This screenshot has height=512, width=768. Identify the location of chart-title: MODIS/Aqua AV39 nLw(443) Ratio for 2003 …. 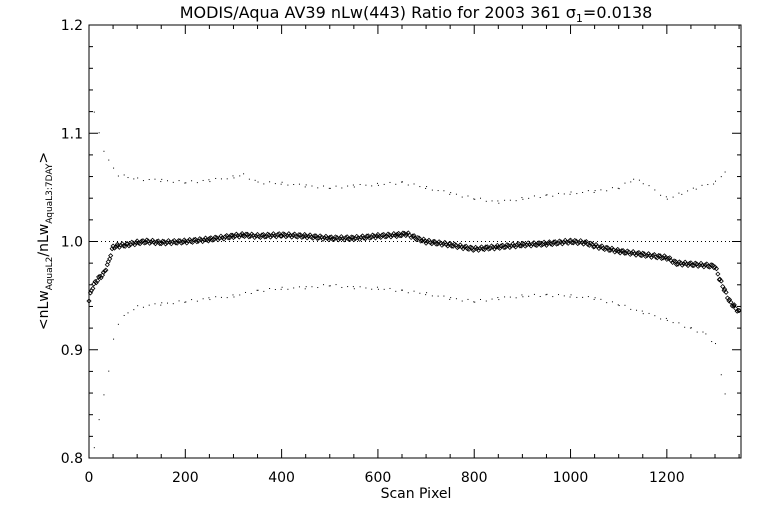
(416, 14).